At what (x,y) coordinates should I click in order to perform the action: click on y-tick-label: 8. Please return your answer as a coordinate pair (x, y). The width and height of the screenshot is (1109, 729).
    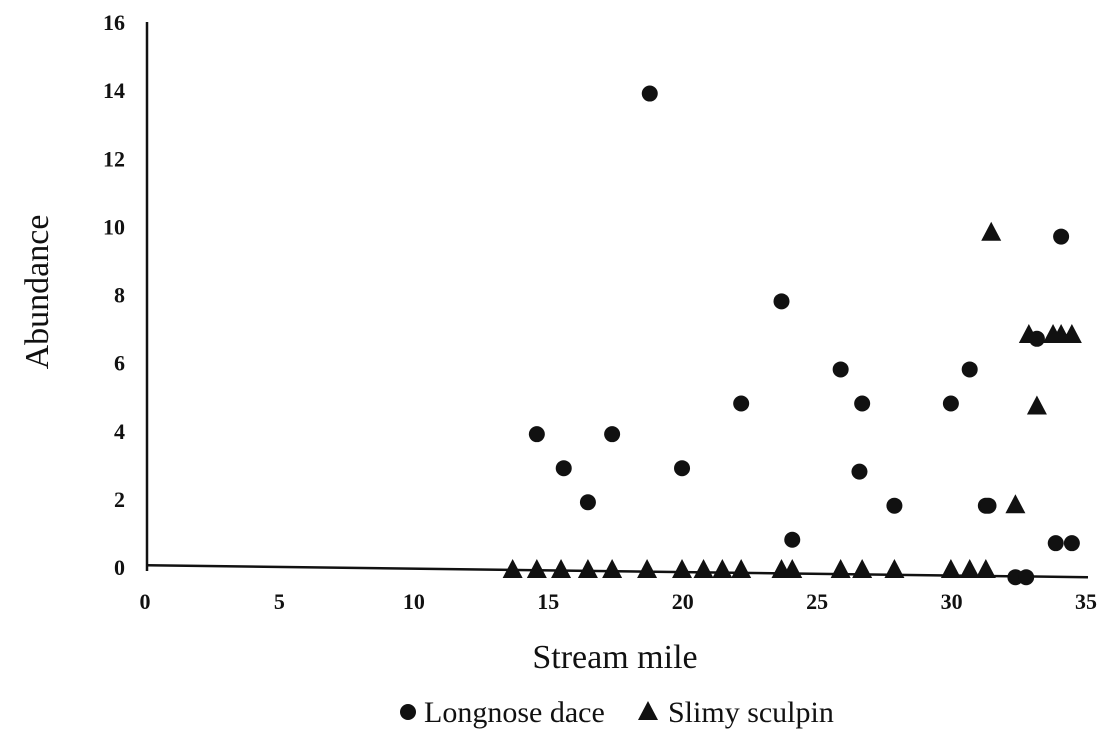
    Looking at the image, I should click on (119, 295).